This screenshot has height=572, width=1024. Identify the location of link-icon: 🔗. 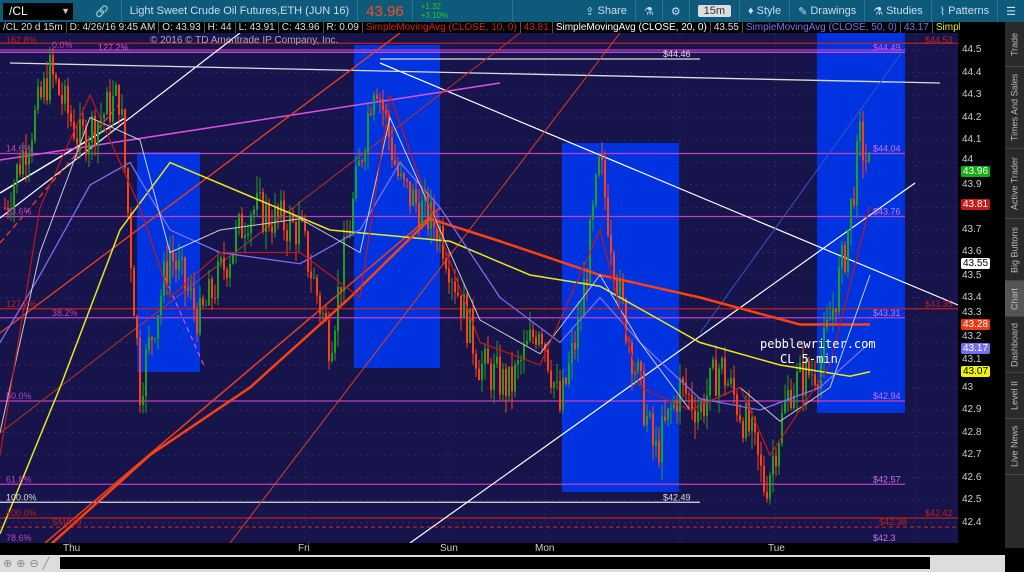
(102, 11).